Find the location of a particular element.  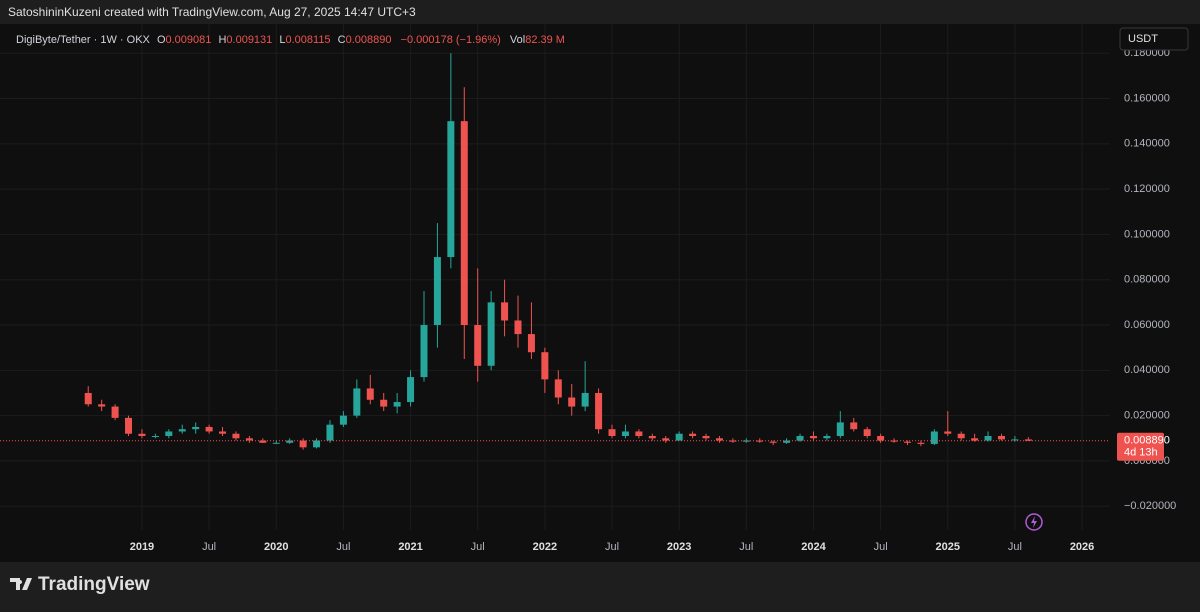

y-tick-label: −0.020000 is located at coordinates (1150, 506).